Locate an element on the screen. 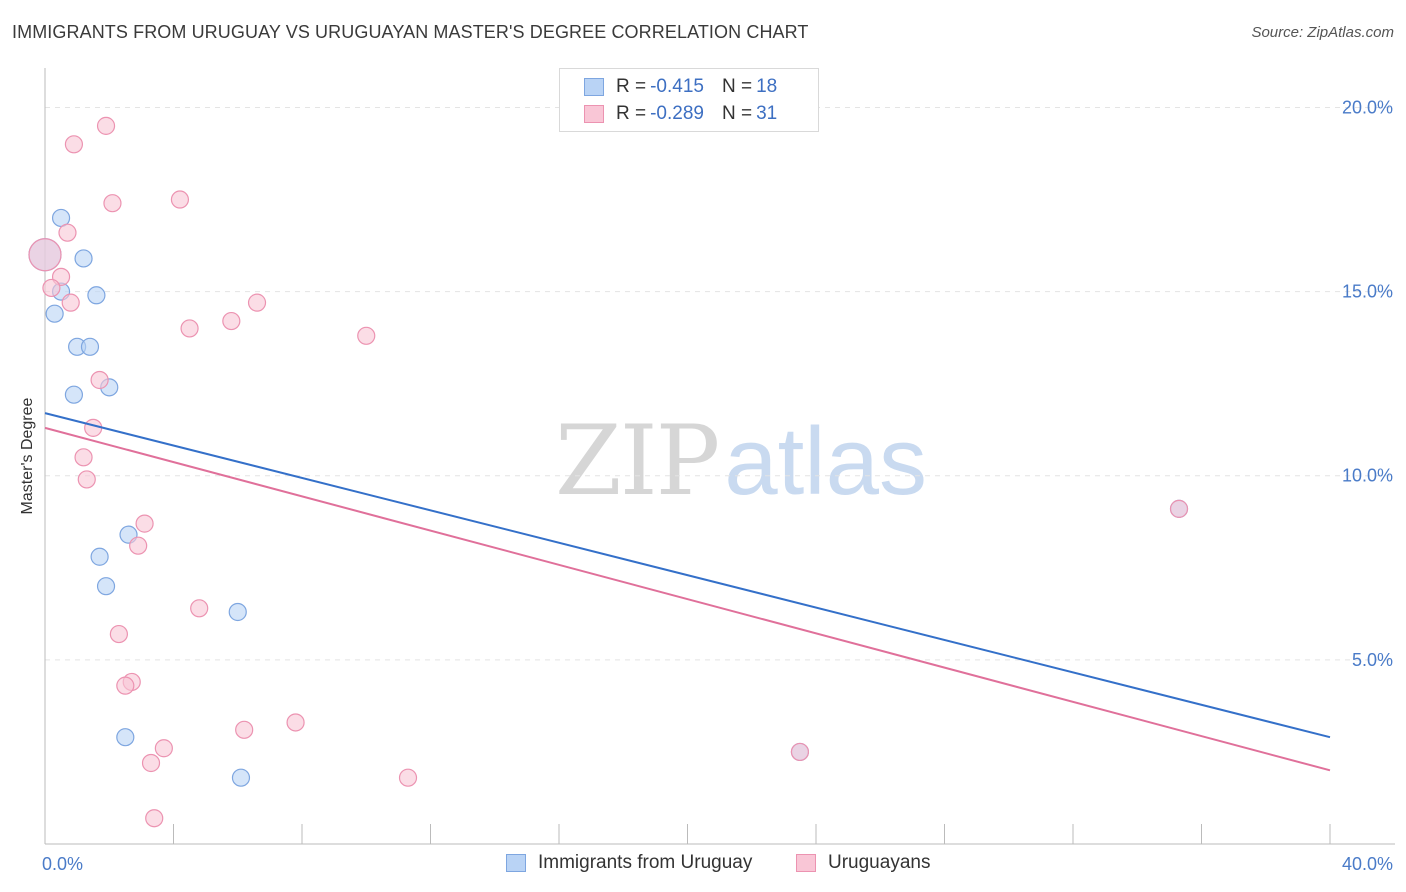 The image size is (1406, 892). x-tick-label: 0.0% is located at coordinates (62, 864).